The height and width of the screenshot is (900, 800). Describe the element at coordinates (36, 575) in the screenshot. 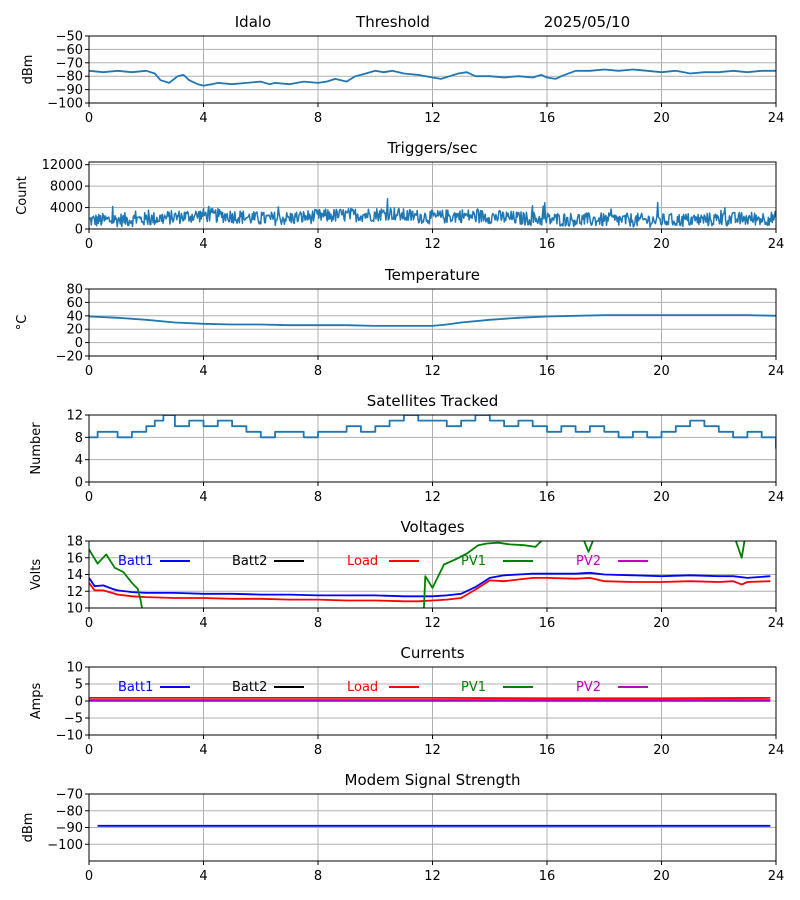

I see `y-axis-title: Volts` at that location.